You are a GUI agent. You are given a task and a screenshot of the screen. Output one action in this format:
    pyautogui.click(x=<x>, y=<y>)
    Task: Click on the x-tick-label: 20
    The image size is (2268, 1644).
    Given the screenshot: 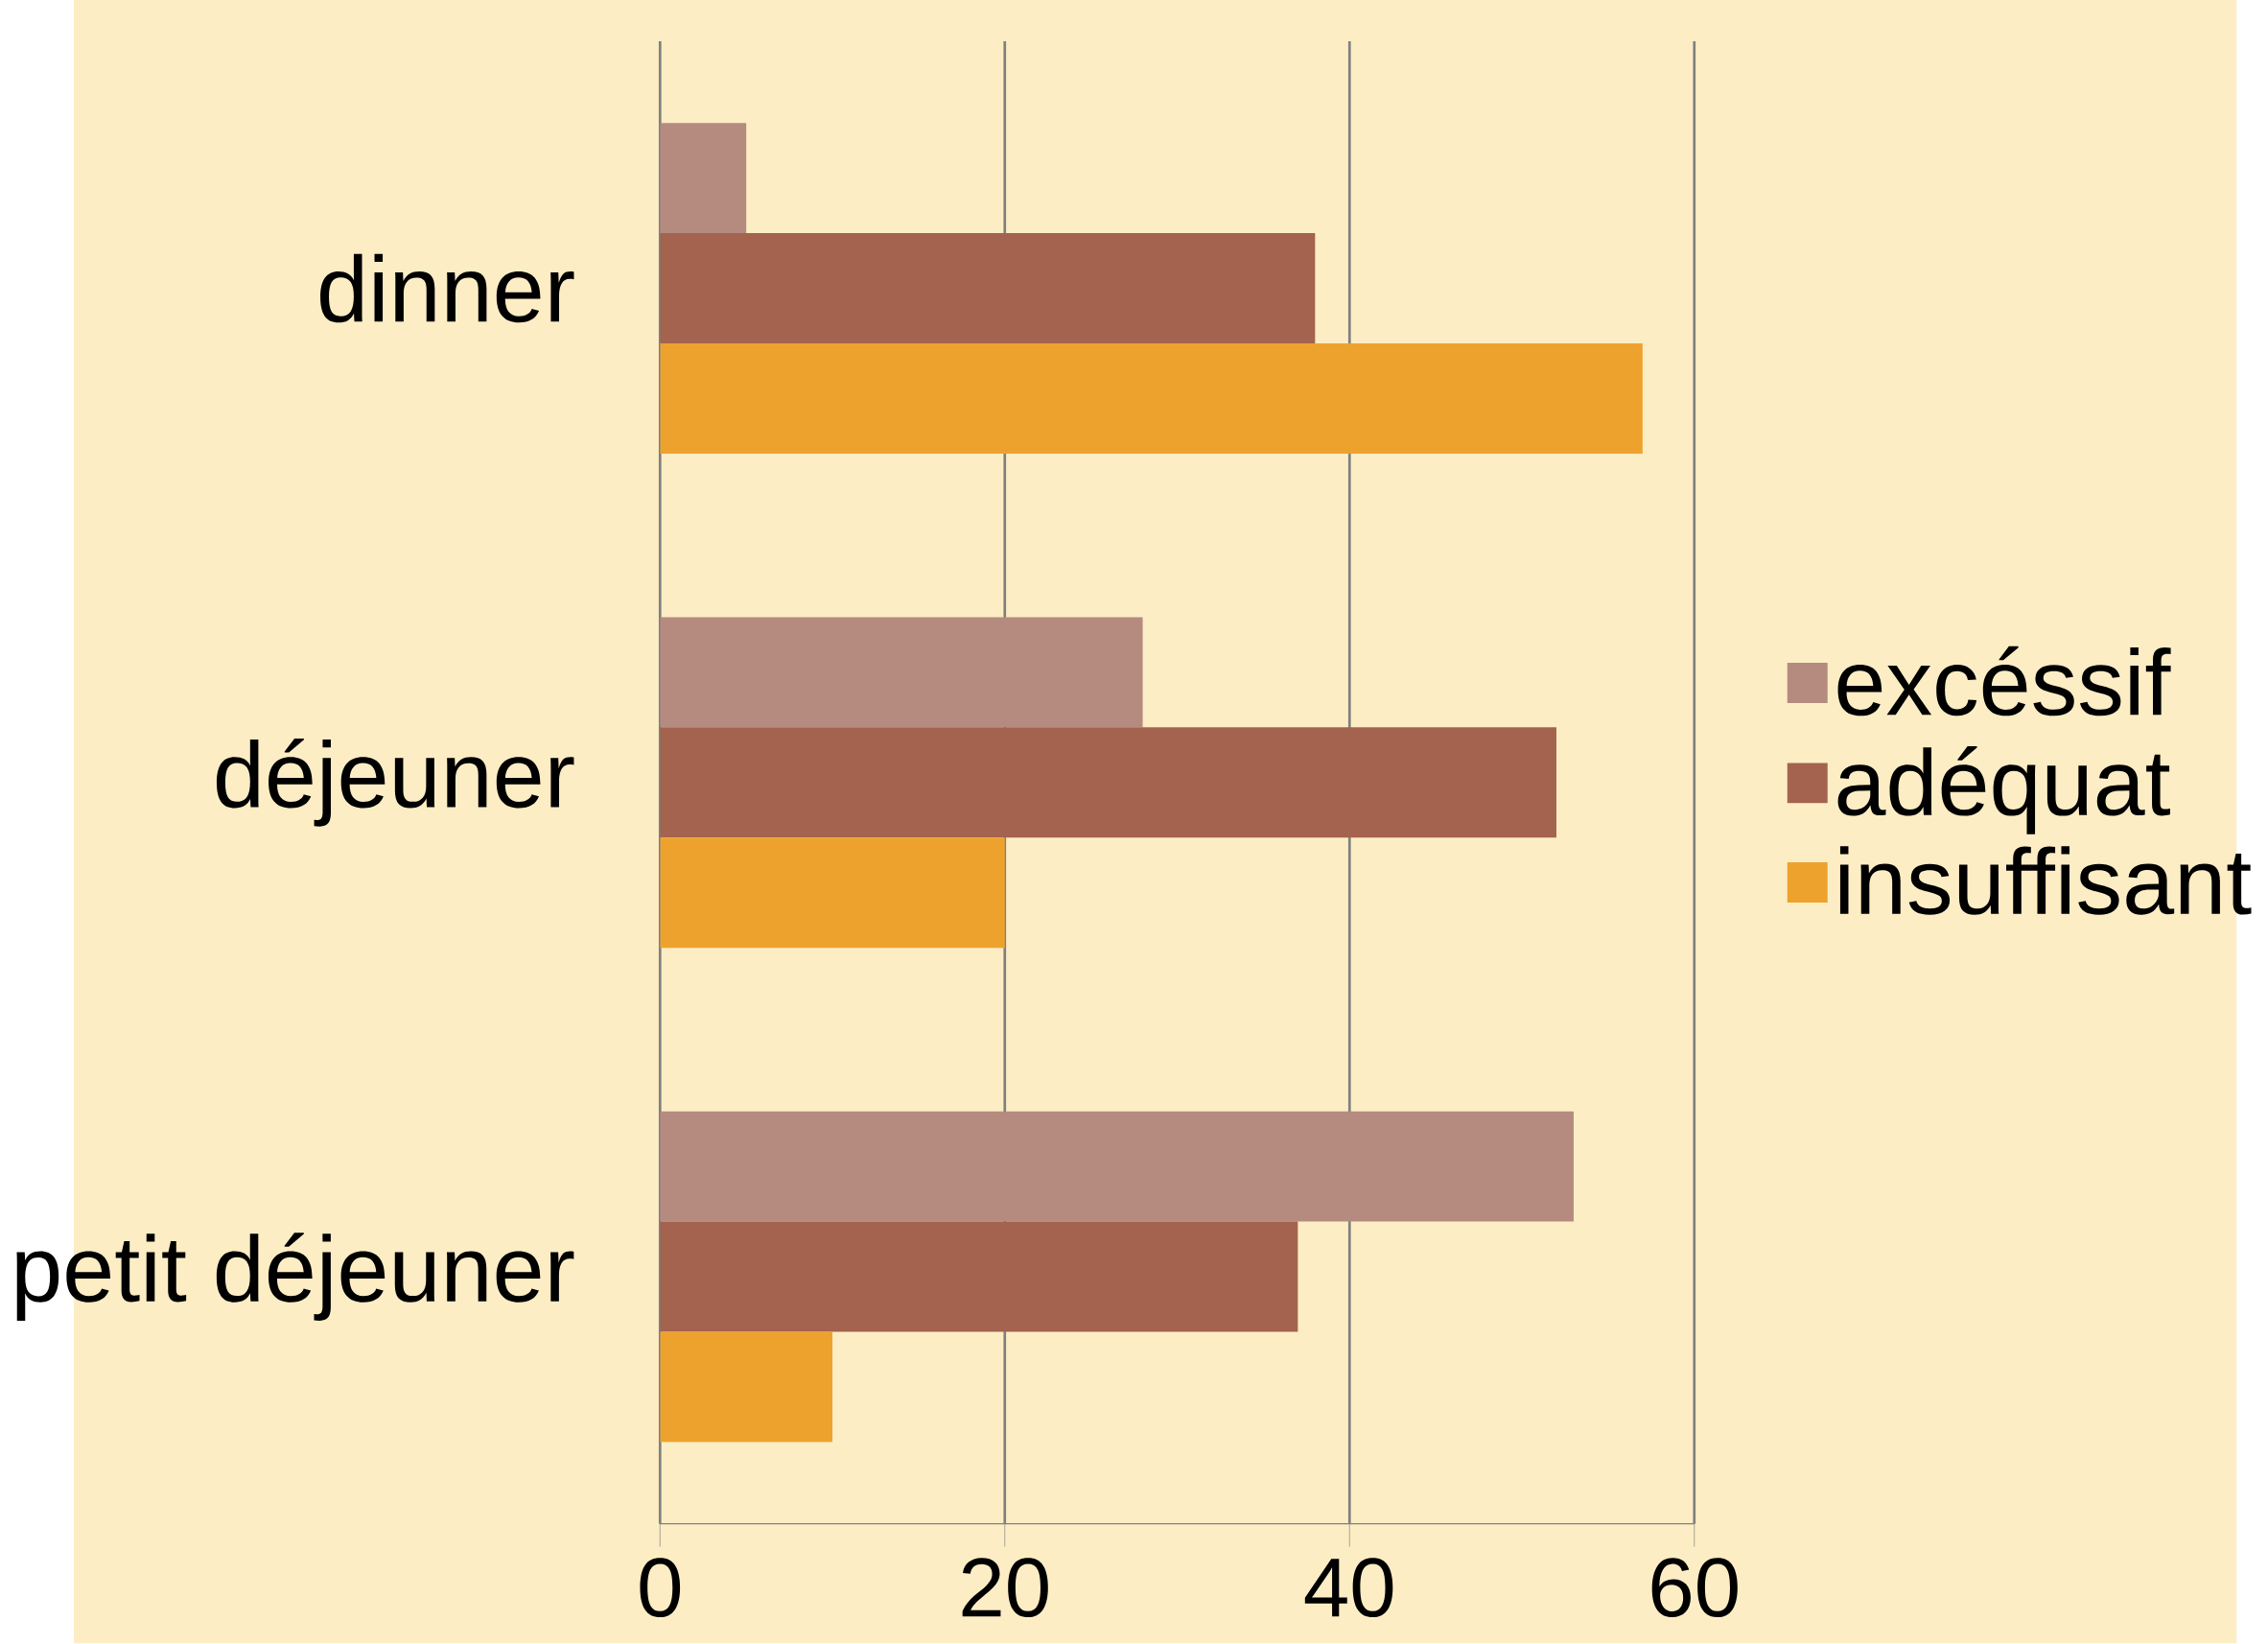 What is the action you would take?
    pyautogui.click(x=1005, y=1588)
    